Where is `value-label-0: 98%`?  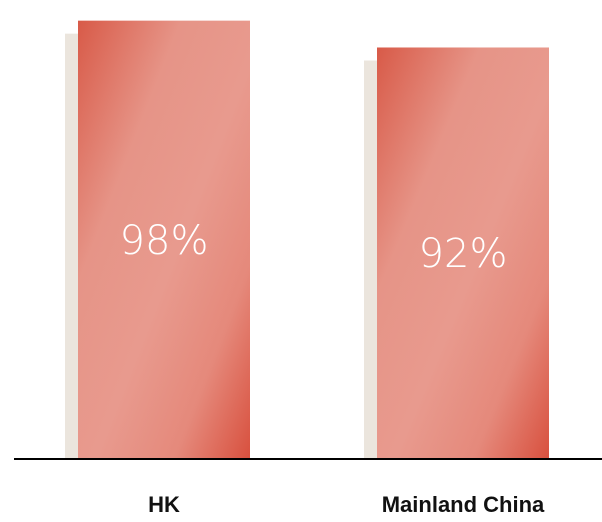
value-label-0: 98% is located at coordinates (164, 241).